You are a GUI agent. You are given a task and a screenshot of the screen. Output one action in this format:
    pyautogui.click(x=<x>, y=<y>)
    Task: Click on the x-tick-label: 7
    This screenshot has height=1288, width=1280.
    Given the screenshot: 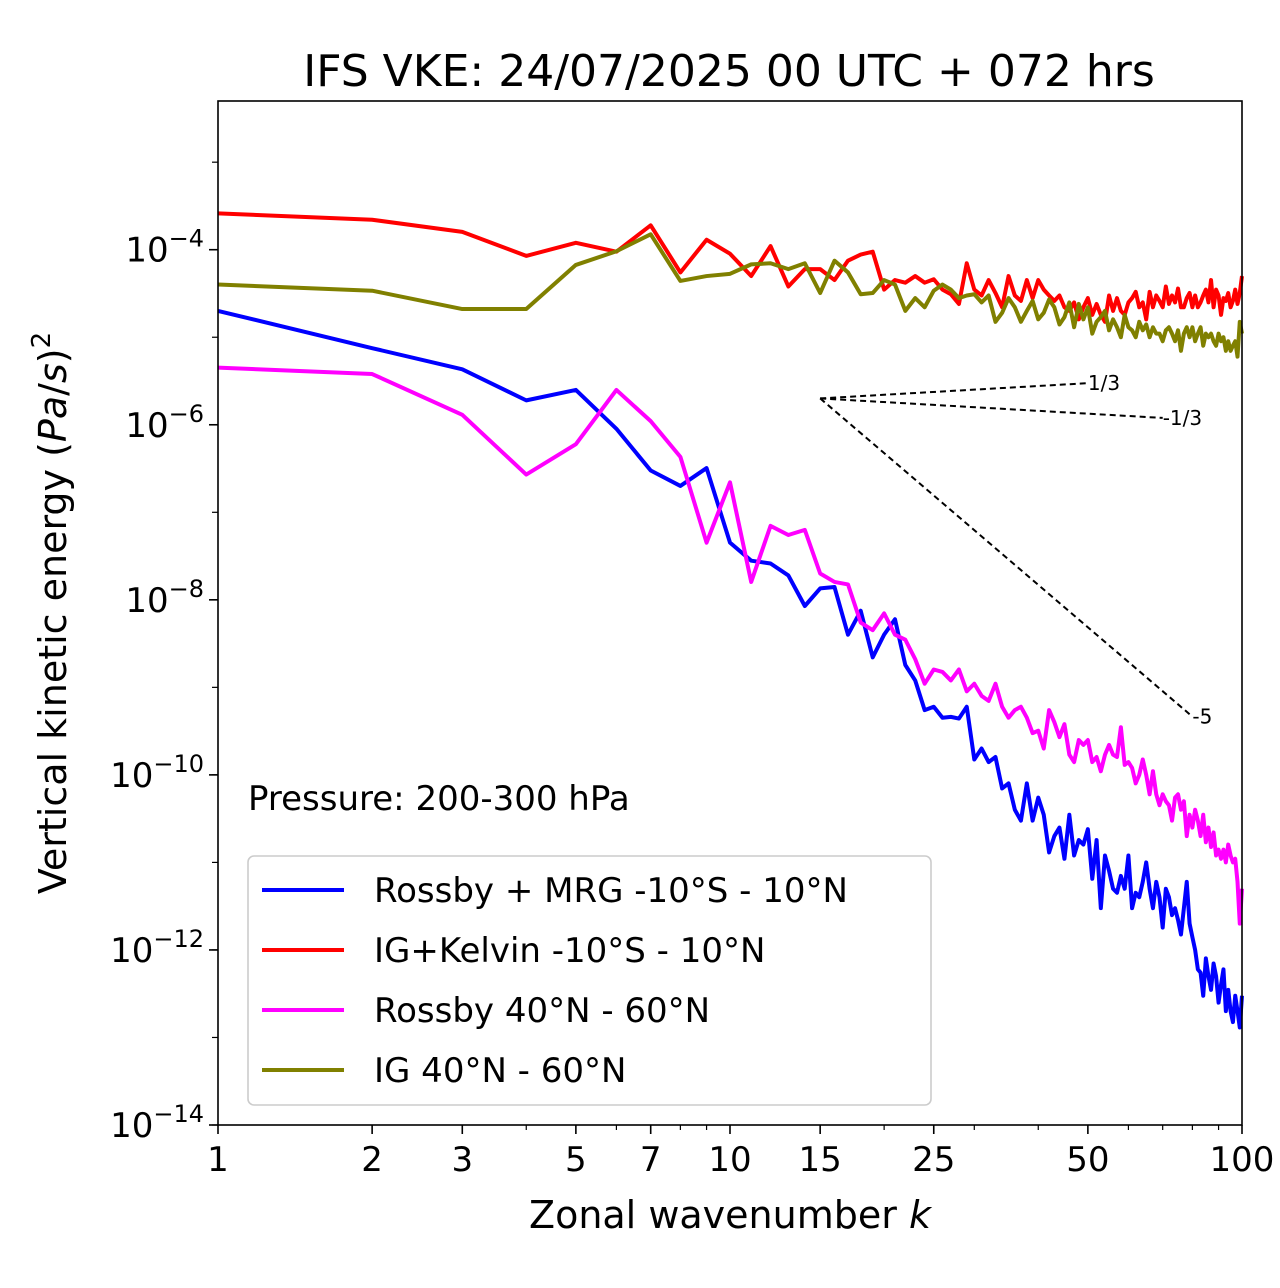 What is the action you would take?
    pyautogui.click(x=651, y=1160)
    